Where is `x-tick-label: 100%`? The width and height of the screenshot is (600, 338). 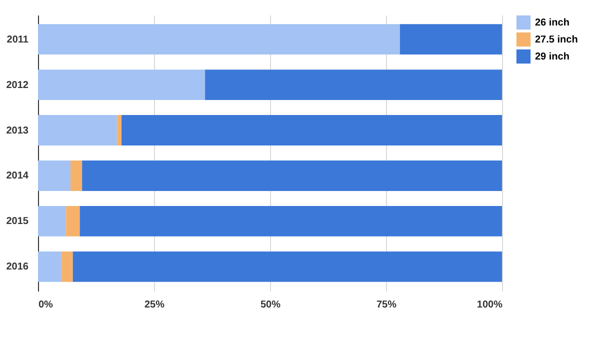 x-tick-label: 100% is located at coordinates (489, 305).